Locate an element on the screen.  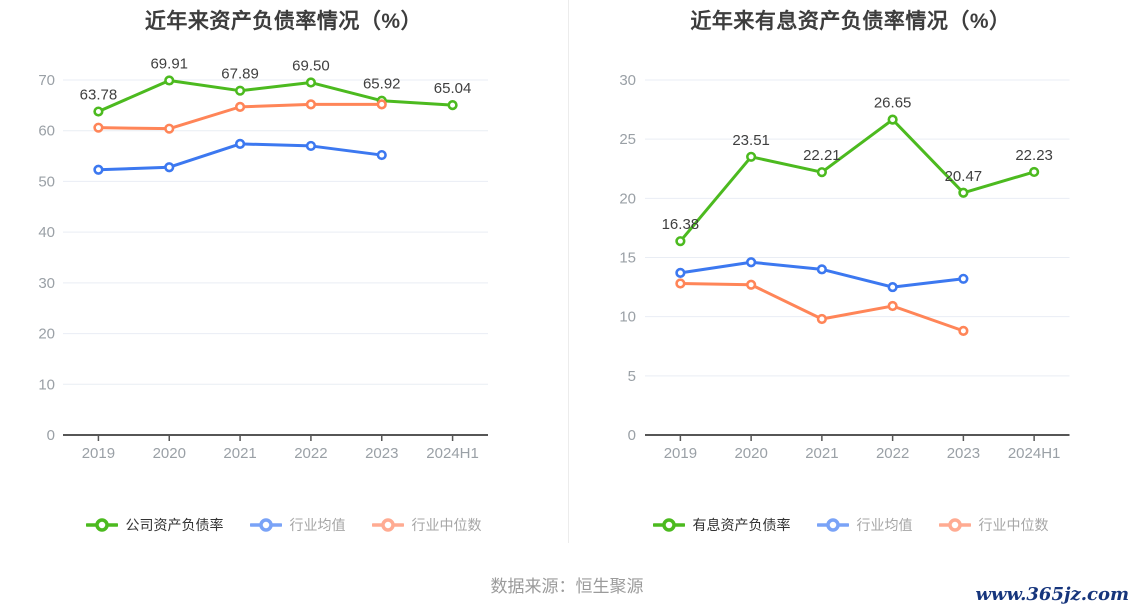
legend-item-0: 有息资产负债率 is located at coordinates (721, 525).